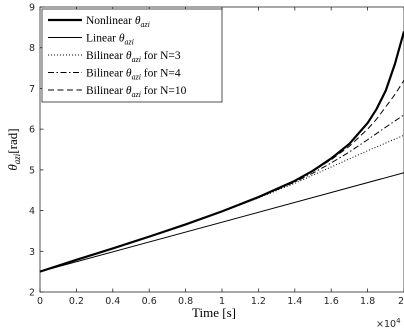  I want to click on x-tick-label: 1.2, so click(258, 301).